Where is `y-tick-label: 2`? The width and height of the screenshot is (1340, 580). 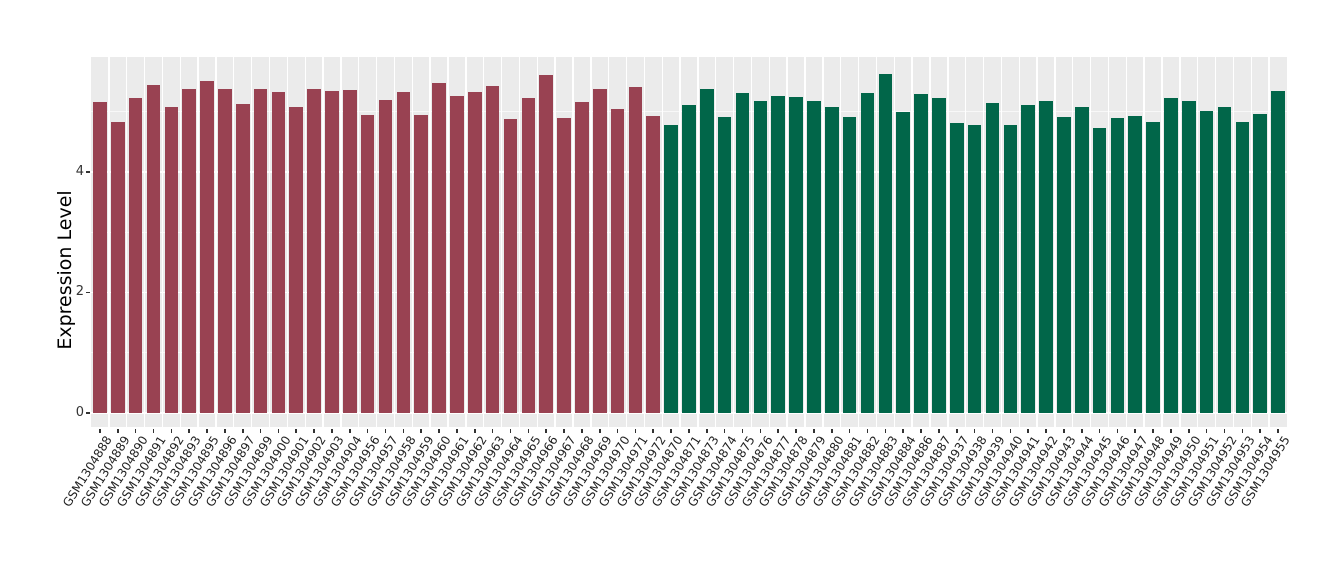
y-tick-label: 2 is located at coordinates (79, 292).